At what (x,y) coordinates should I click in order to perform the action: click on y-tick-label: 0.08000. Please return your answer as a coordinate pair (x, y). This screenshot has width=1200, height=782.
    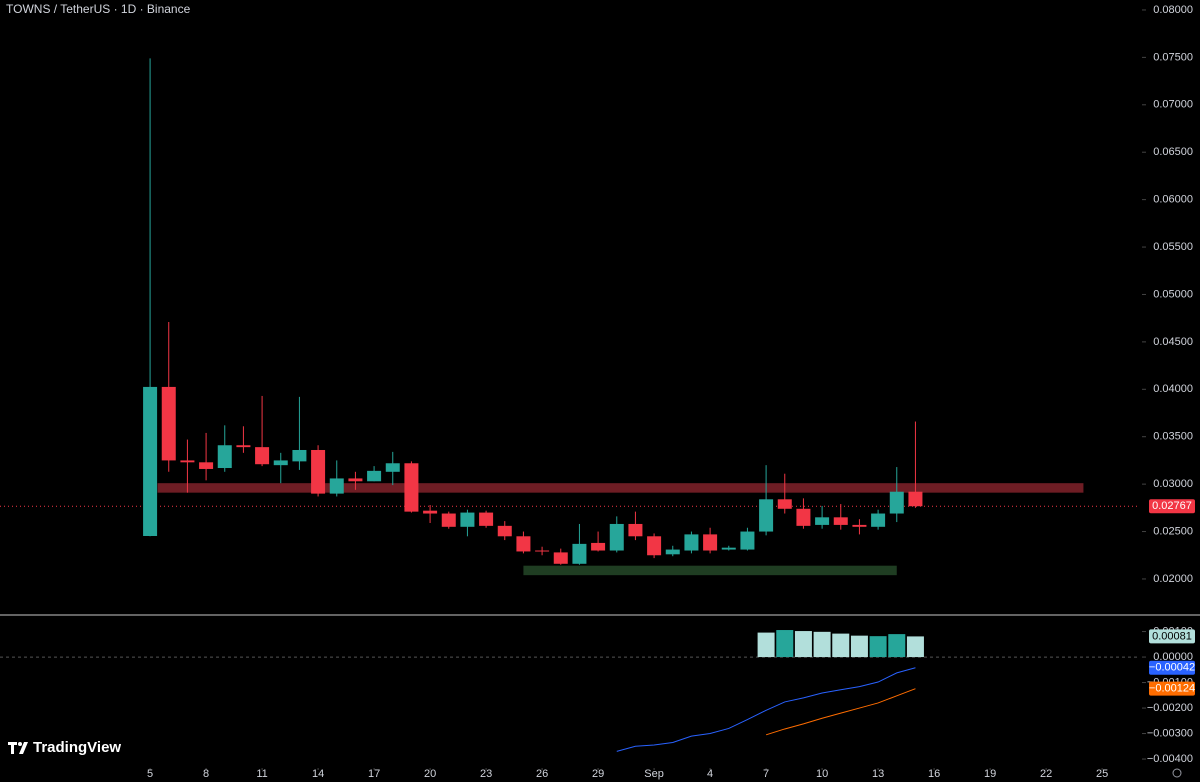
    Looking at the image, I should click on (1173, 10).